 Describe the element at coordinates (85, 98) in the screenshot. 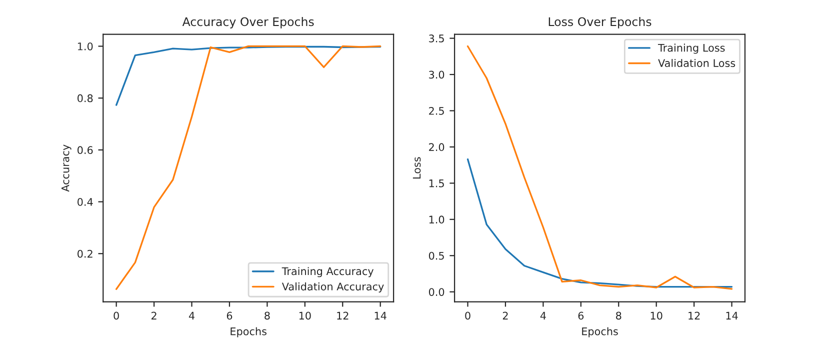

I see `y-tick-label: 0.8` at that location.